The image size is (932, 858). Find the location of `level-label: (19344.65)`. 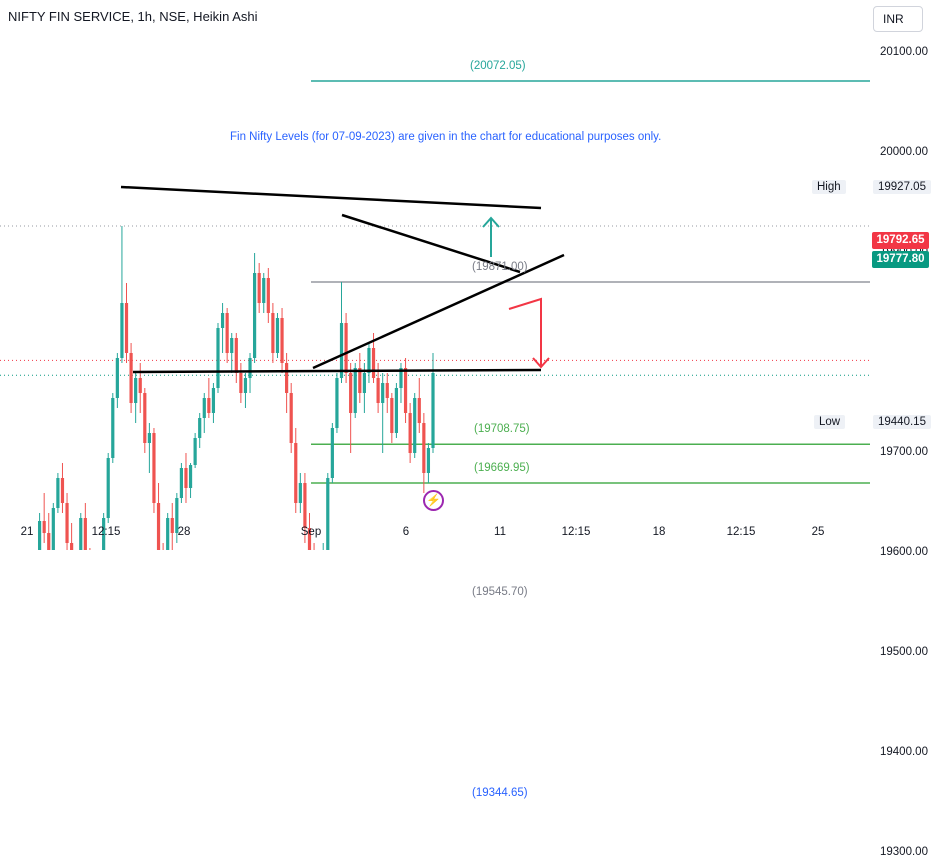

level-label: (19344.65) is located at coordinates (500, 793).